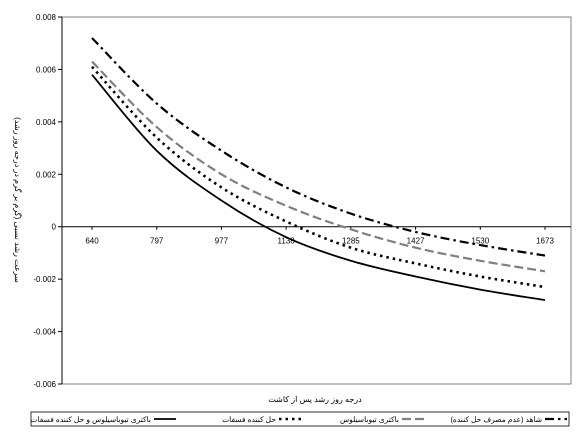  What do you see at coordinates (496, 419) in the screenshot?
I see `legend-label-1: شاهد (عدم مصرف حل کننده)` at bounding box center [496, 419].